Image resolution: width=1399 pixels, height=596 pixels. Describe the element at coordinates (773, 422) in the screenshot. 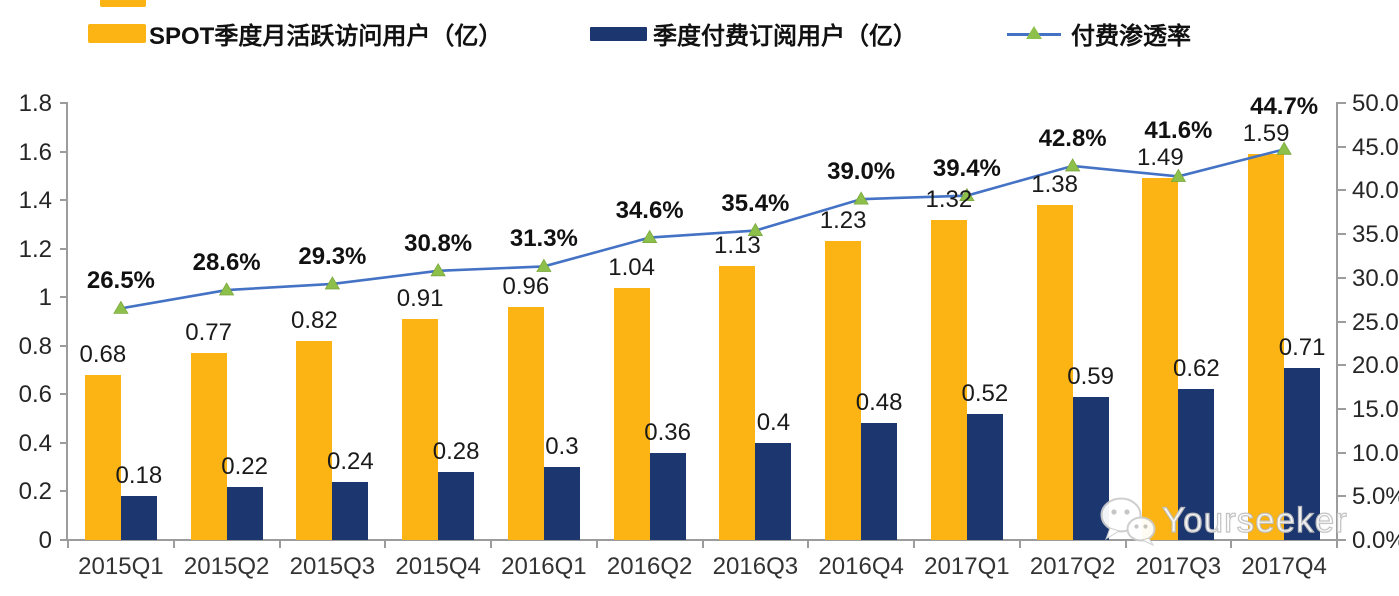

I see `subscriber-bar-label: 0.4` at that location.